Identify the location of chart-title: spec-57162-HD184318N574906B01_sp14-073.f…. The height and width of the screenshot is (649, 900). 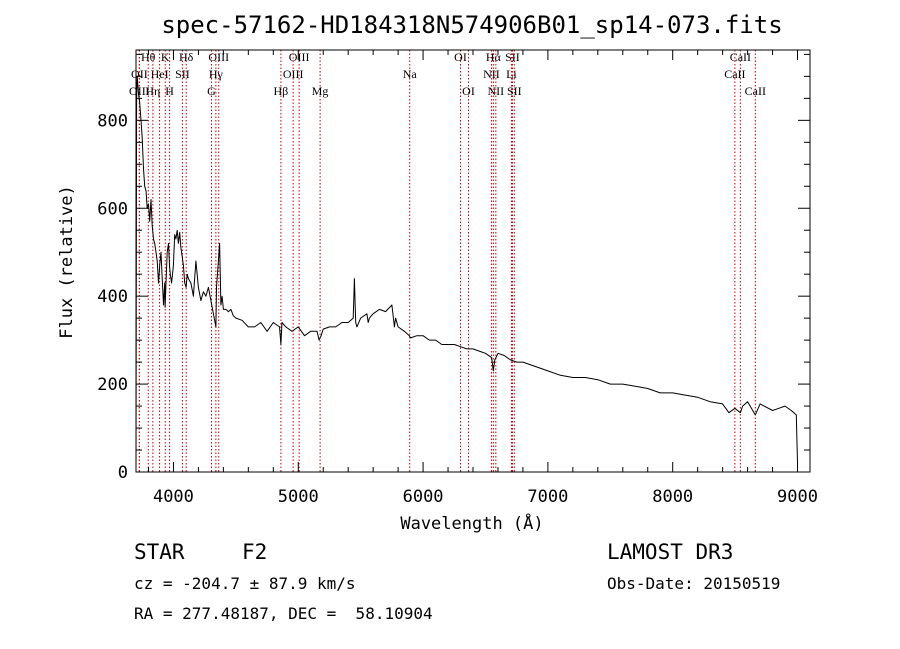
(471, 25).